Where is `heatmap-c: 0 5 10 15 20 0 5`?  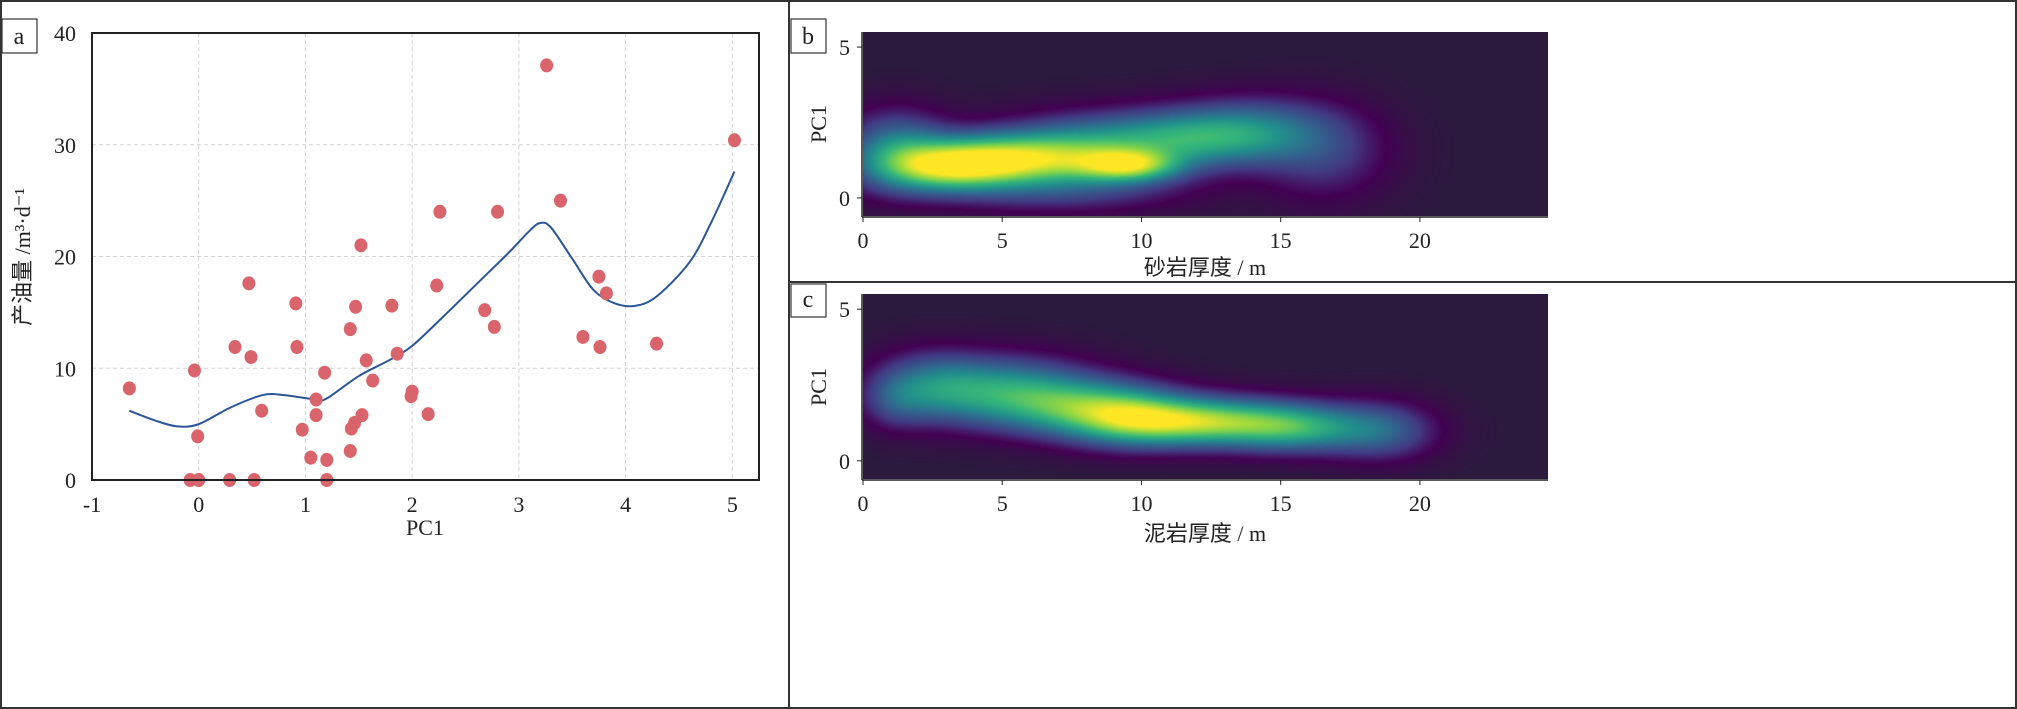 heatmap-c: 0 5 10 15 20 0 5 is located at coordinates (1193, 405).